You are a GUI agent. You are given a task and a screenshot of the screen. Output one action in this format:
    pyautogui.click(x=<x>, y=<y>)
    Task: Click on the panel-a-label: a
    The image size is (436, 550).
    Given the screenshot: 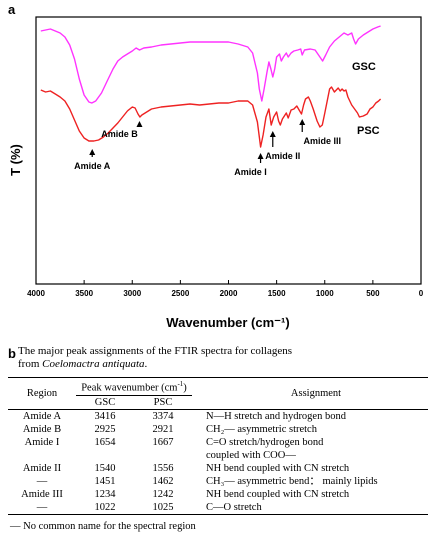 What is the action you would take?
    pyautogui.click(x=12, y=9)
    